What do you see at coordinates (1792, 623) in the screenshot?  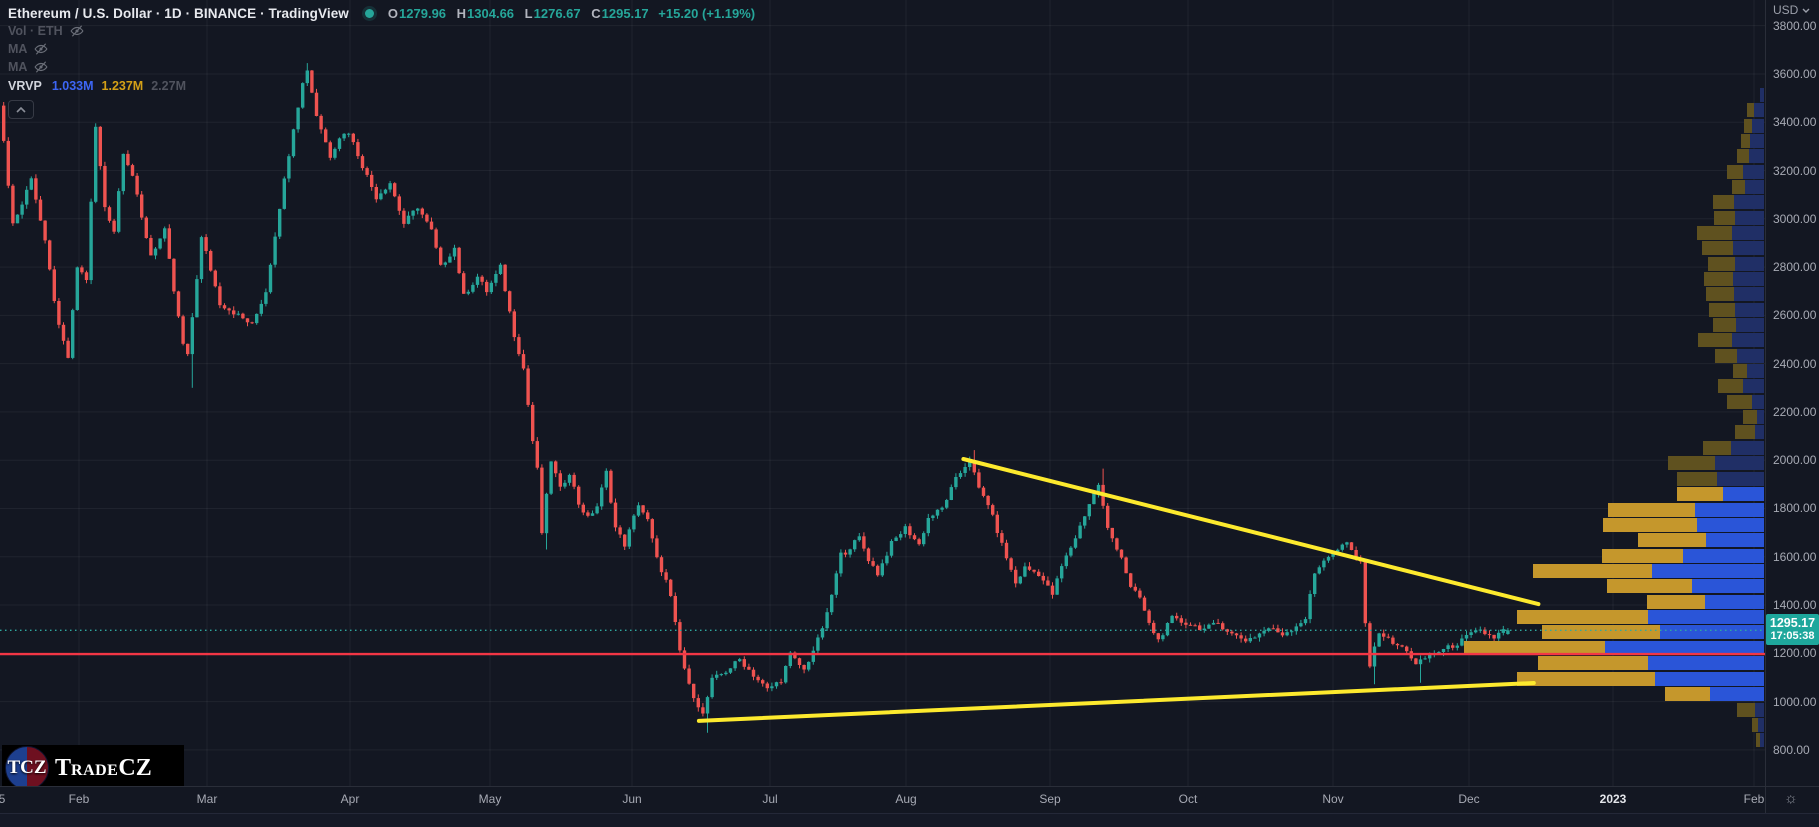 I see `current-price-value: 1295.17` at bounding box center [1792, 623].